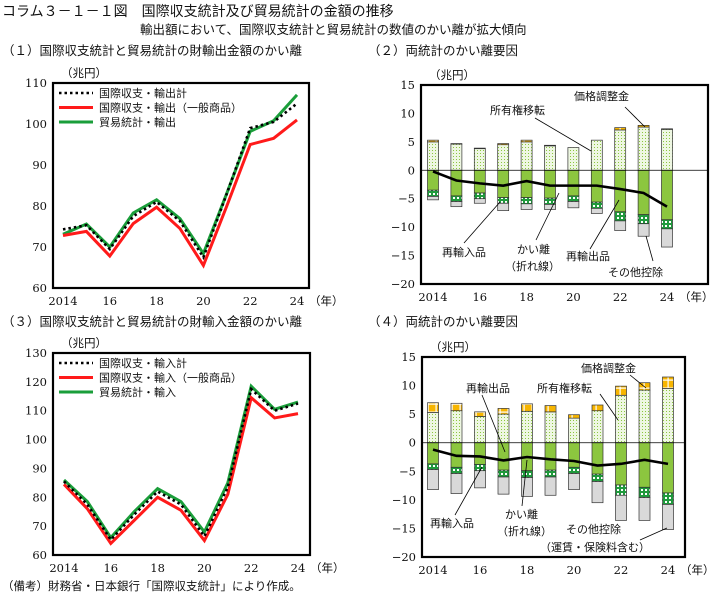  Describe the element at coordinates (596, 211) in the screenshot. I see `bar-その他控除-2021` at that location.